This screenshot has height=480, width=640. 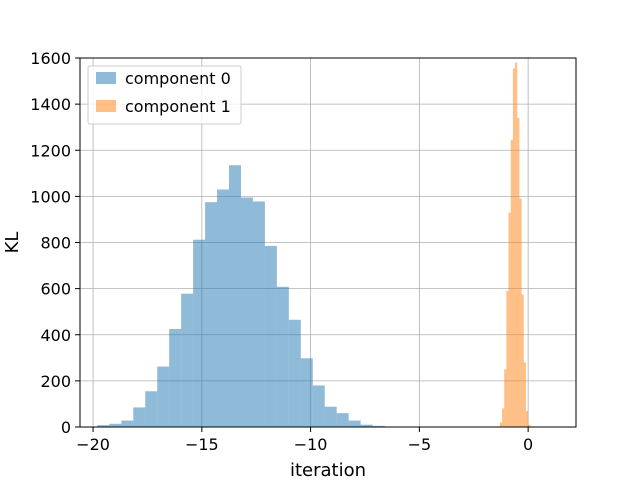 What do you see at coordinates (50, 196) in the screenshot?
I see `y-tick-label: 1000` at bounding box center [50, 196].